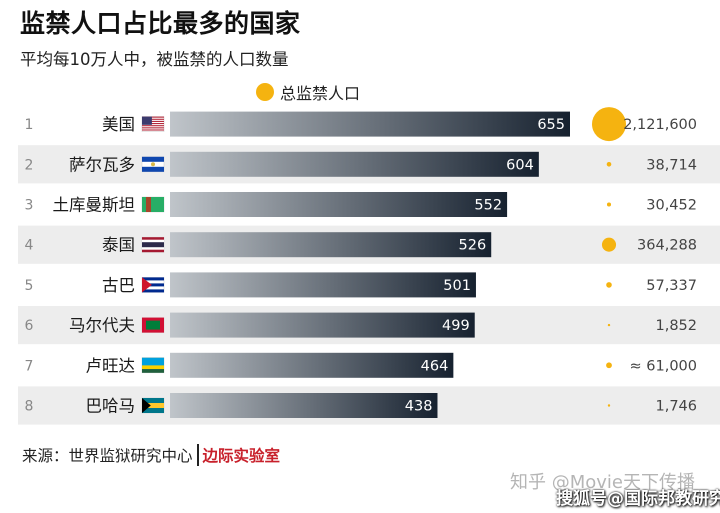 The width and height of the screenshot is (720, 513). Describe the element at coordinates (29, 246) in the screenshot. I see `rank-label: 4` at that location.